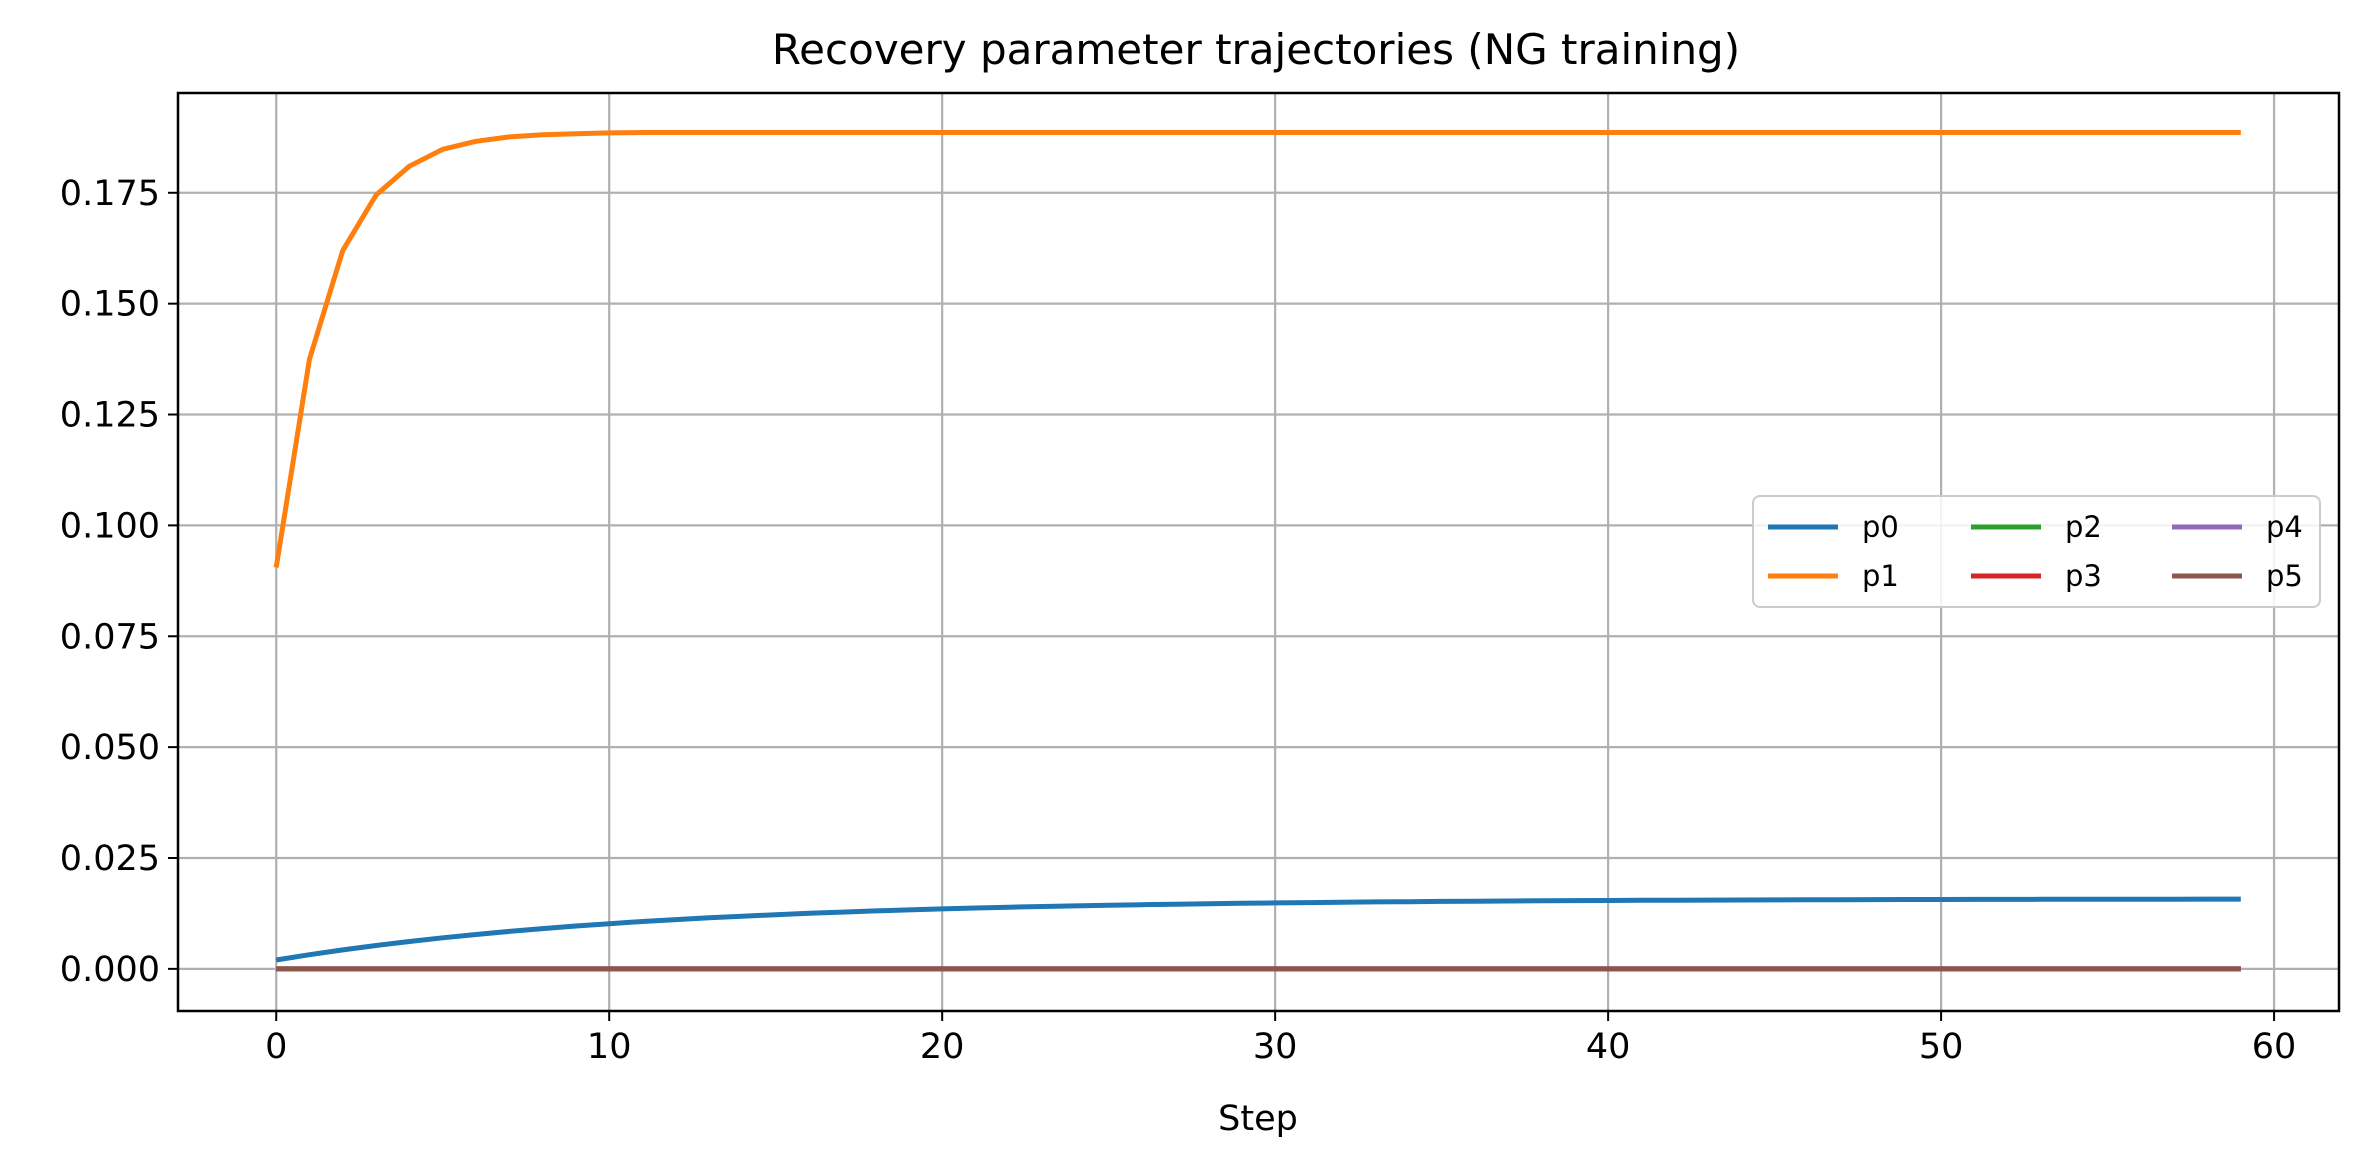 Image resolution: width=2369 pixels, height=1172 pixels. What do you see at coordinates (2083, 576) in the screenshot?
I see `legend-label-p3: p3` at bounding box center [2083, 576].